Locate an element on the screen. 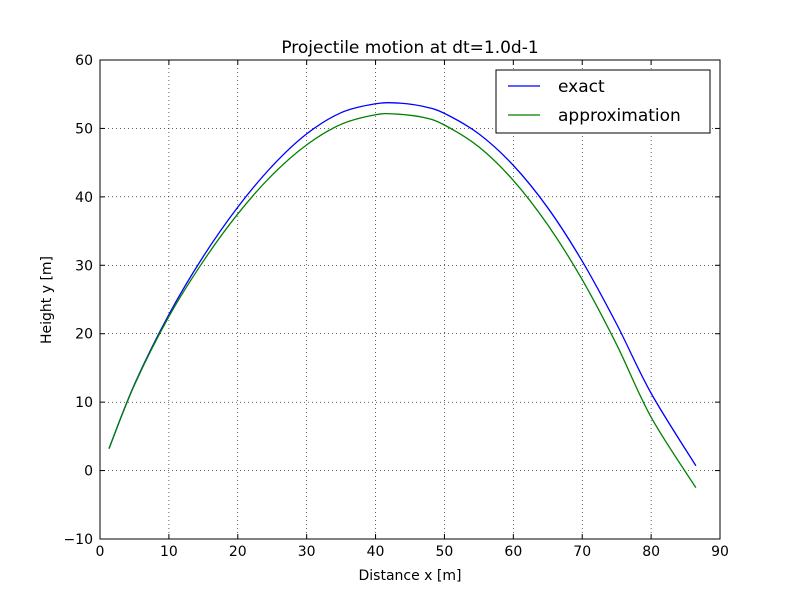  x-tick-label: 70 is located at coordinates (582, 552).